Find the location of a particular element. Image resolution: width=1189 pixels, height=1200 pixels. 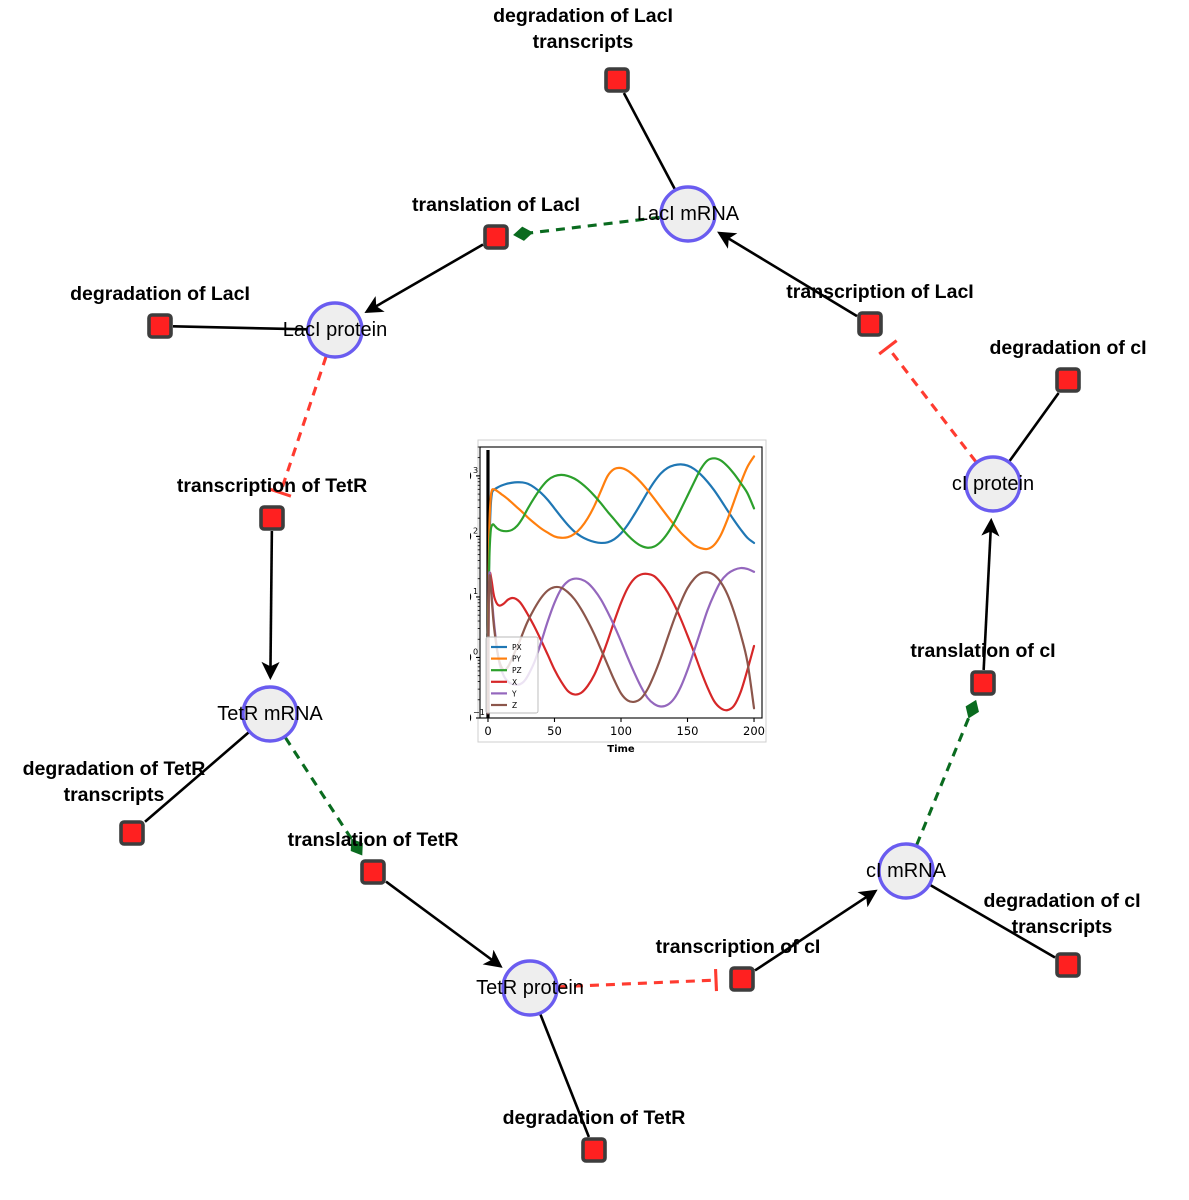

y-axis-tick-exponent: 3 is located at coordinates (475, 470).